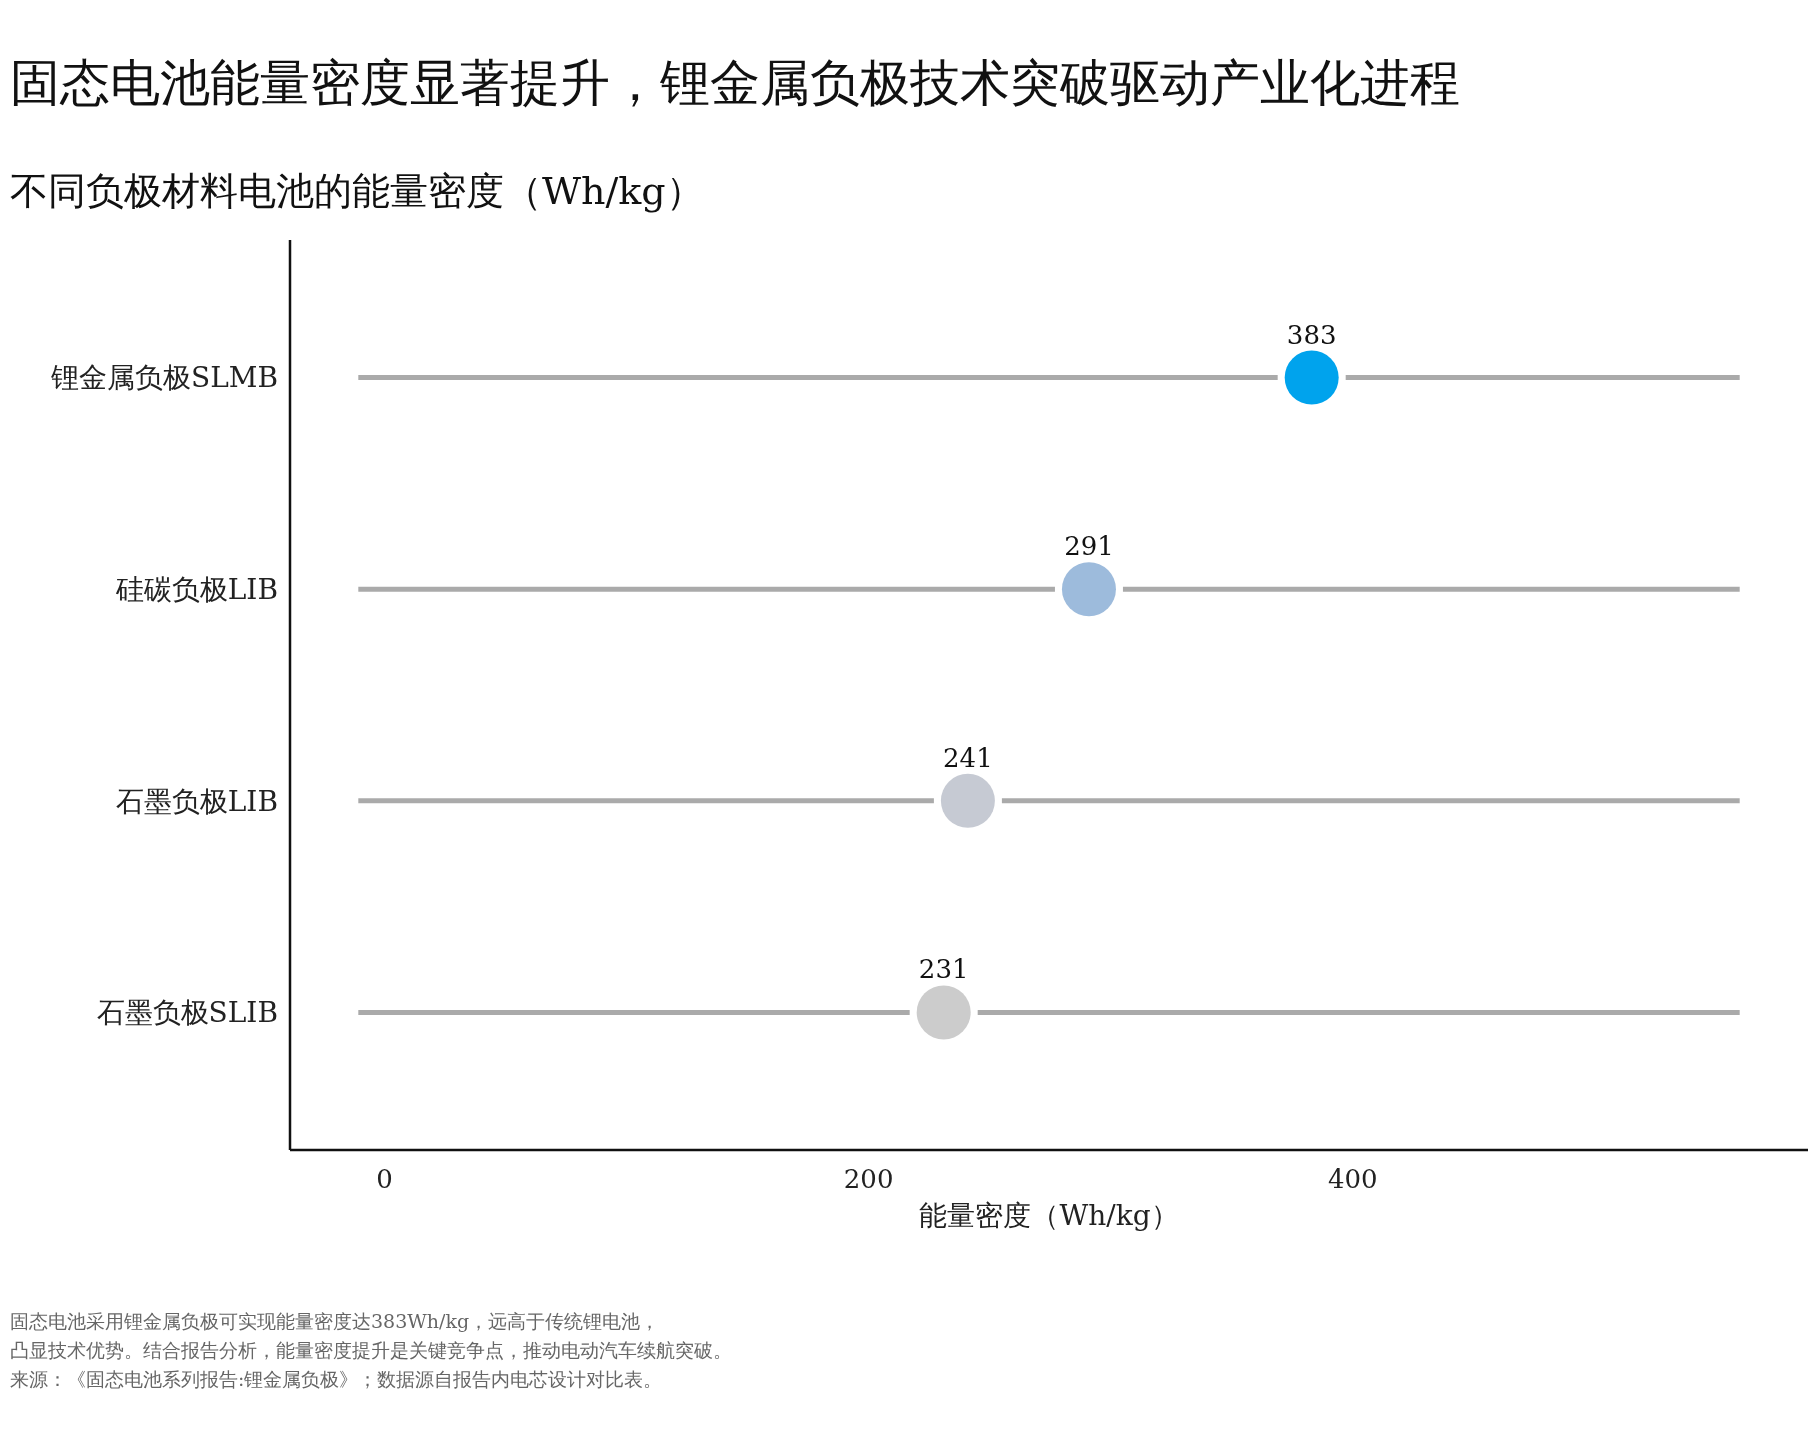 This screenshot has width=1814, height=1451. Describe the element at coordinates (1353, 1179) in the screenshot. I see `x-tick-label: 400` at that location.